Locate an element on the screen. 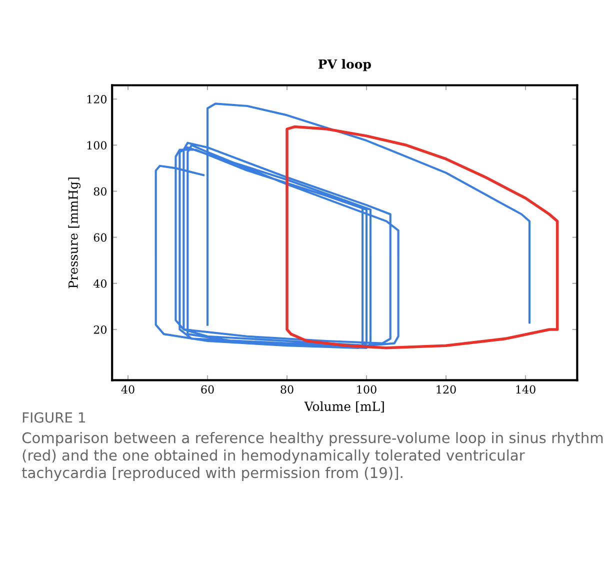  x-tick-label: 80 is located at coordinates (287, 389).